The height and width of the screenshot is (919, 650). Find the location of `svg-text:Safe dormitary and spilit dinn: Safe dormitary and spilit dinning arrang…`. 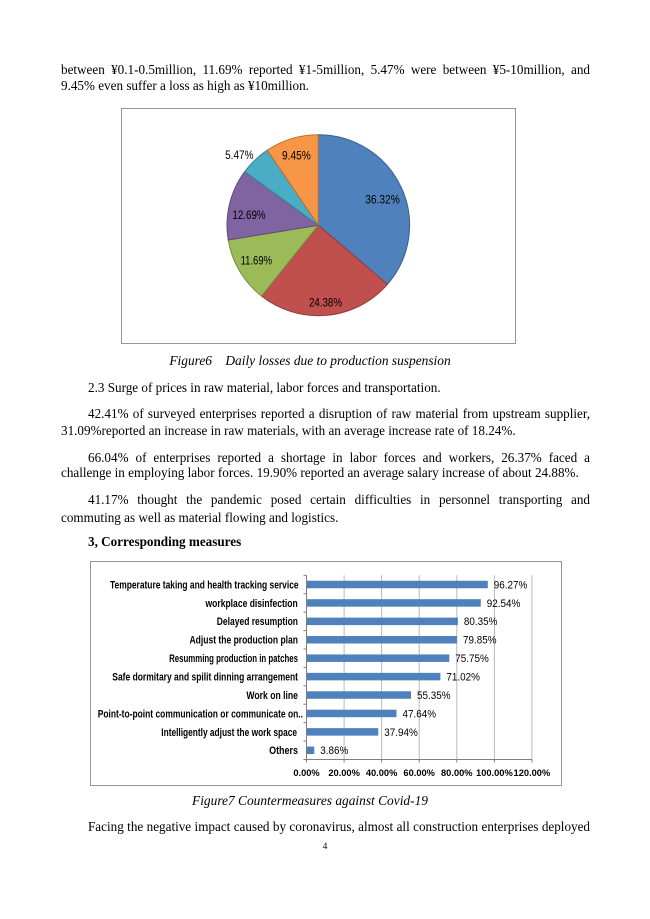

svg-text:Safe dormitary and spilit dinn: Safe dormitary and spilit dinning arrang… is located at coordinates (205, 678).